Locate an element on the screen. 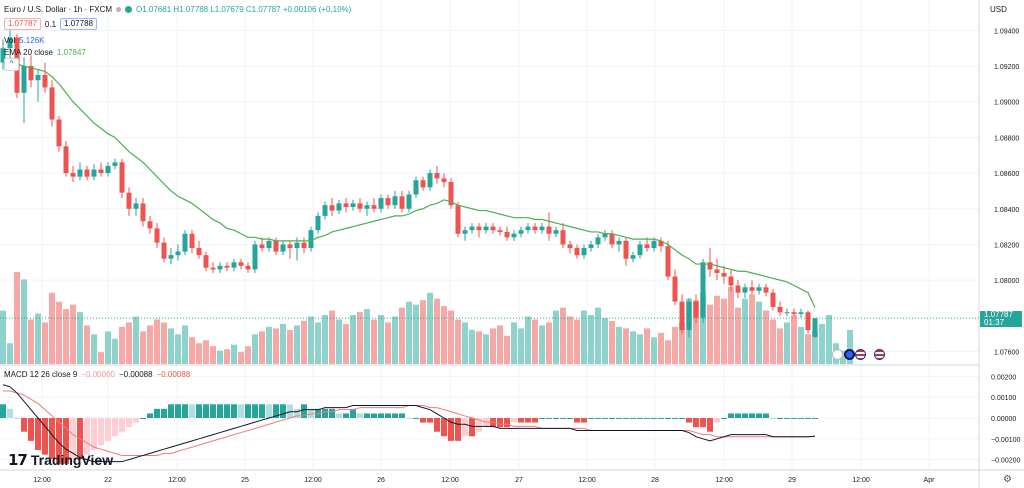 Image resolution: width=1024 pixels, height=488 pixels. symbol-title: Euro / U.S. Dollar · 1h · FXCM is located at coordinates (58, 9).